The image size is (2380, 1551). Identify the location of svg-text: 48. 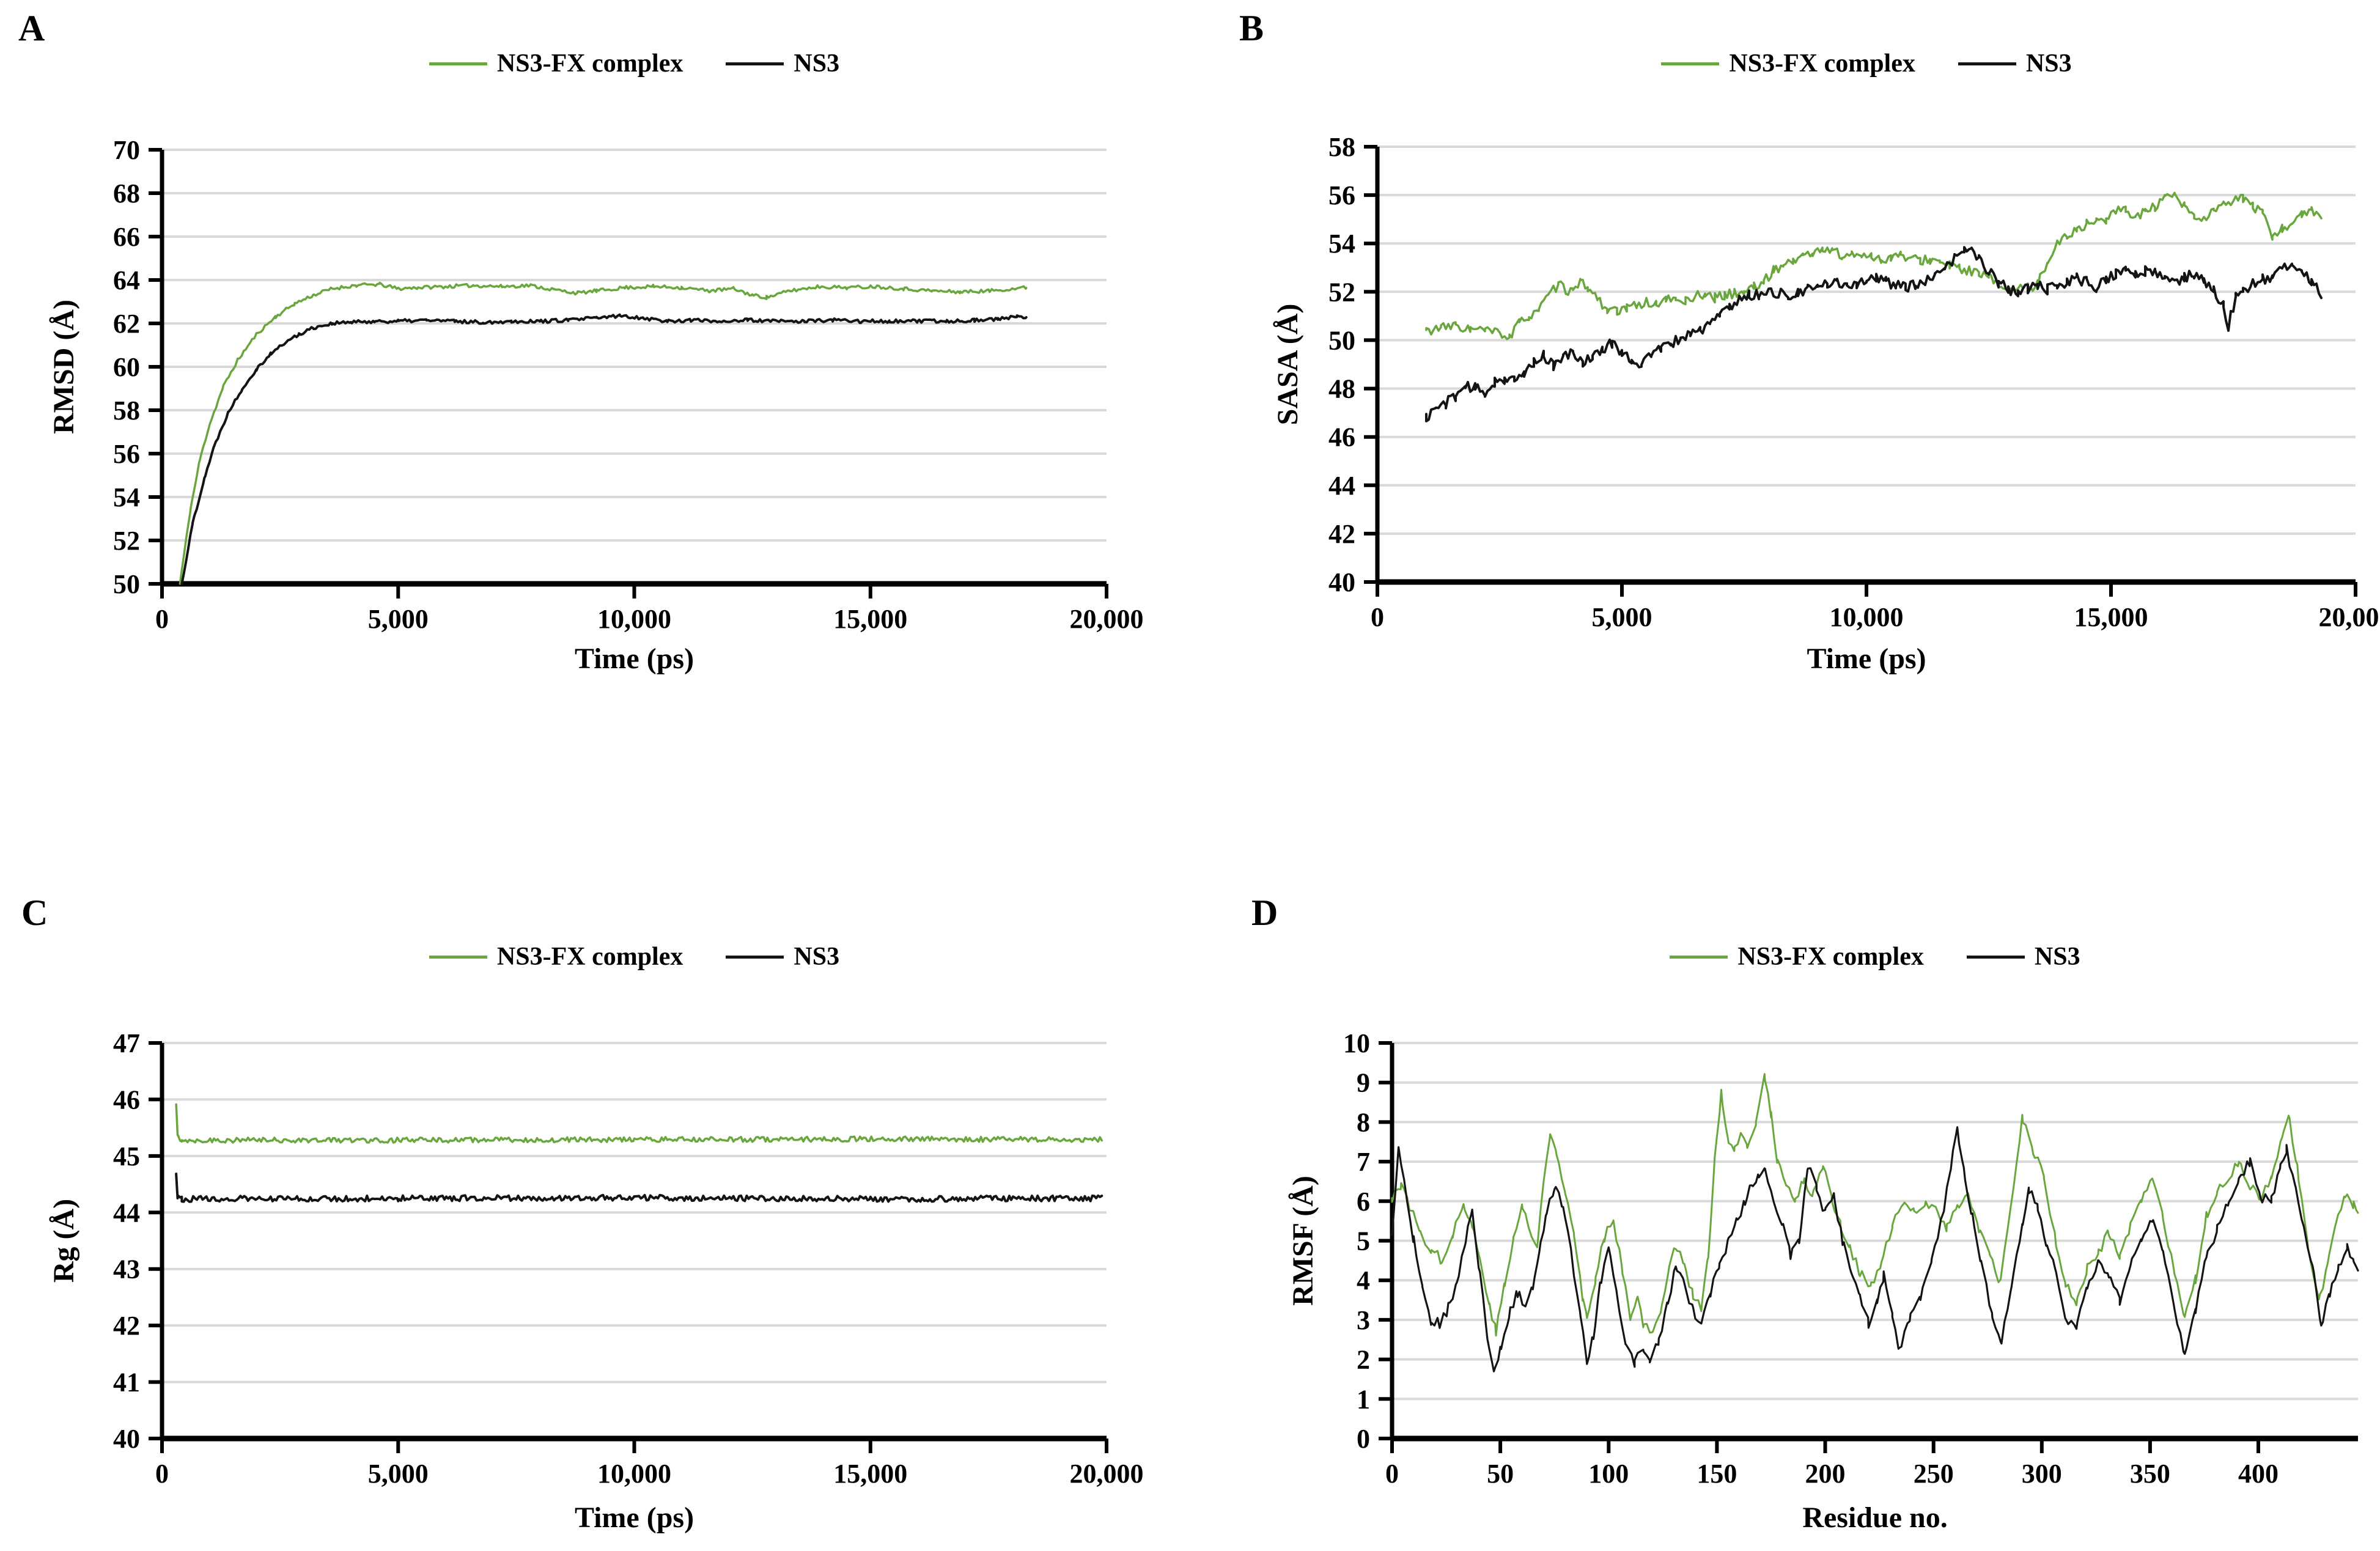
(1341, 389).